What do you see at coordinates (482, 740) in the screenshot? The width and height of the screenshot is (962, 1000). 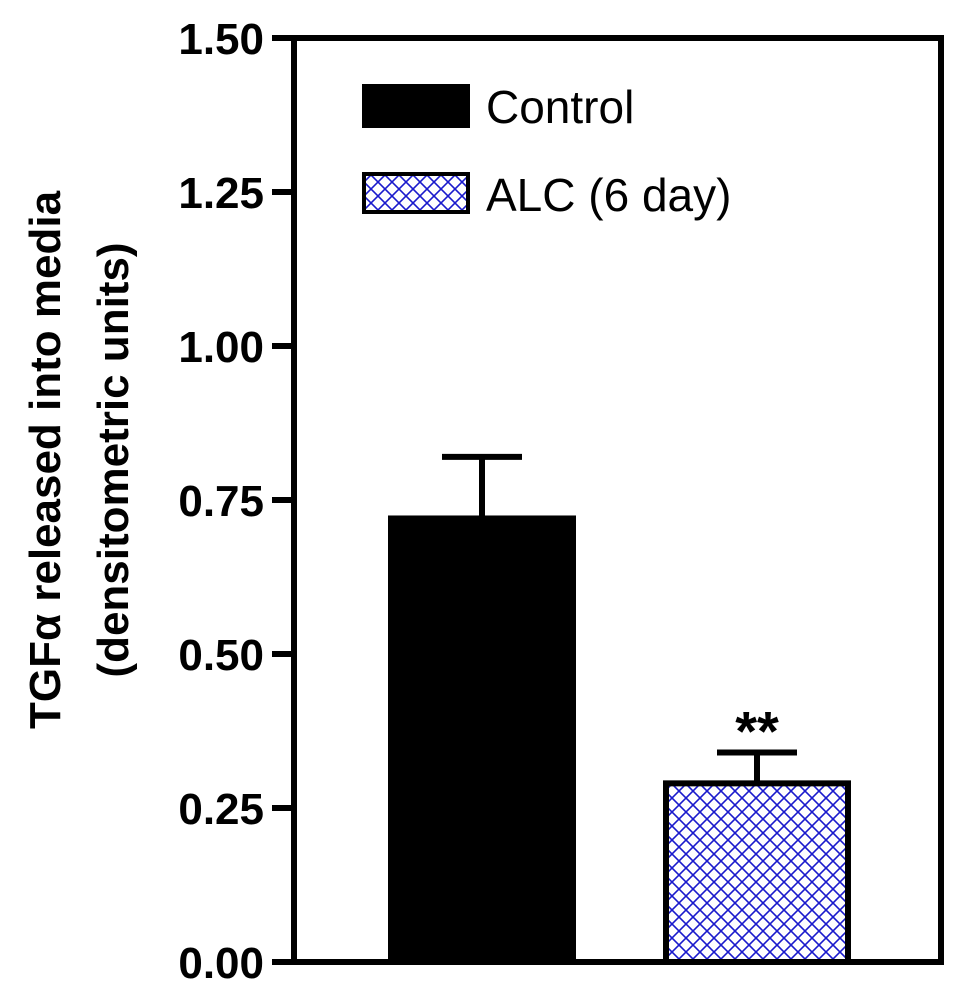 I see `bar-control` at bounding box center [482, 740].